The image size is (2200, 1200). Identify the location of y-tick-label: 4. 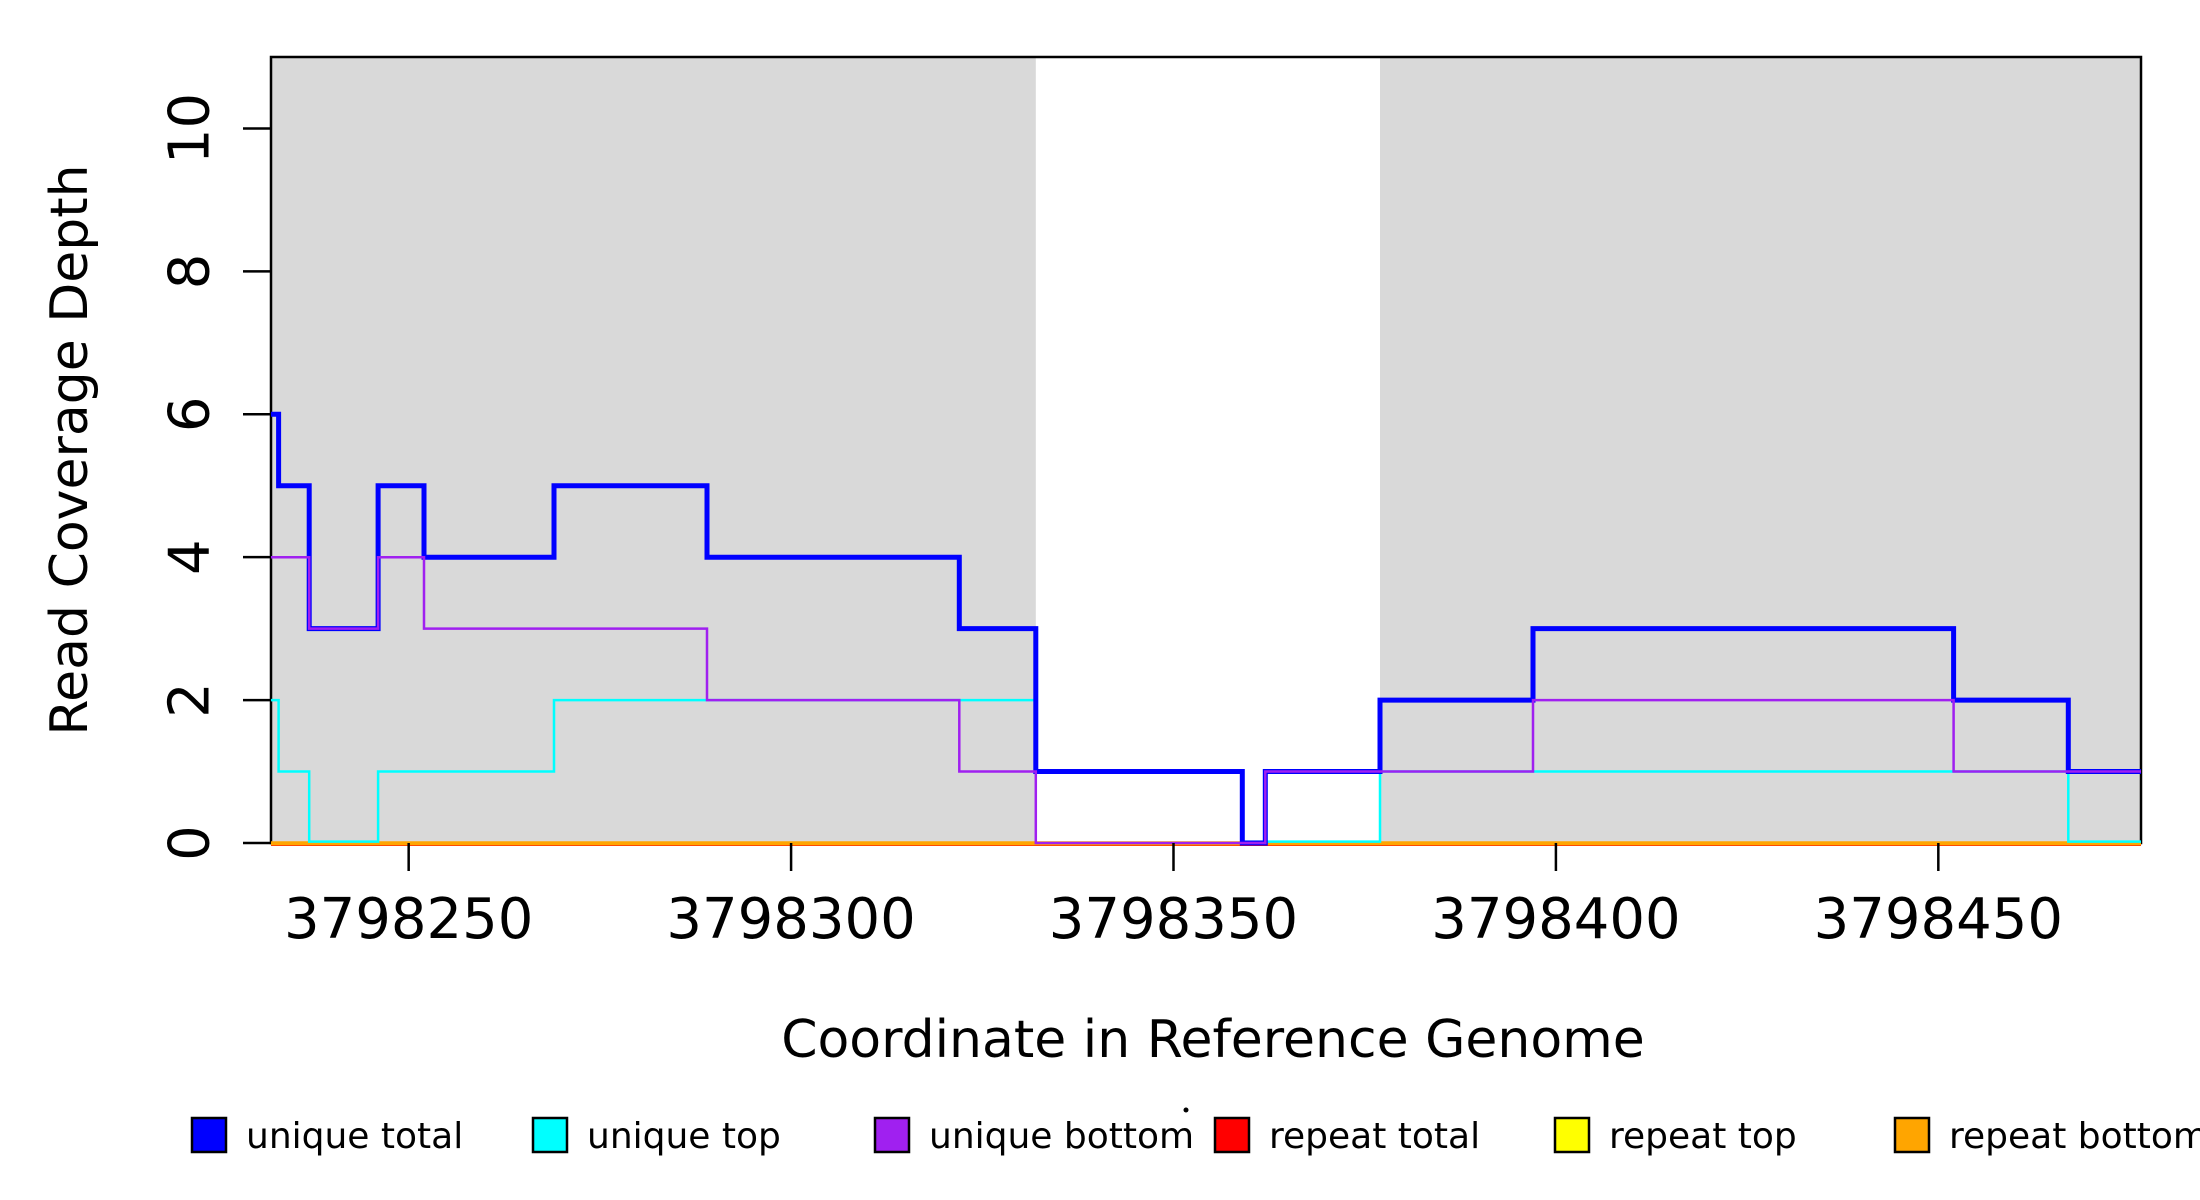
(190, 557).